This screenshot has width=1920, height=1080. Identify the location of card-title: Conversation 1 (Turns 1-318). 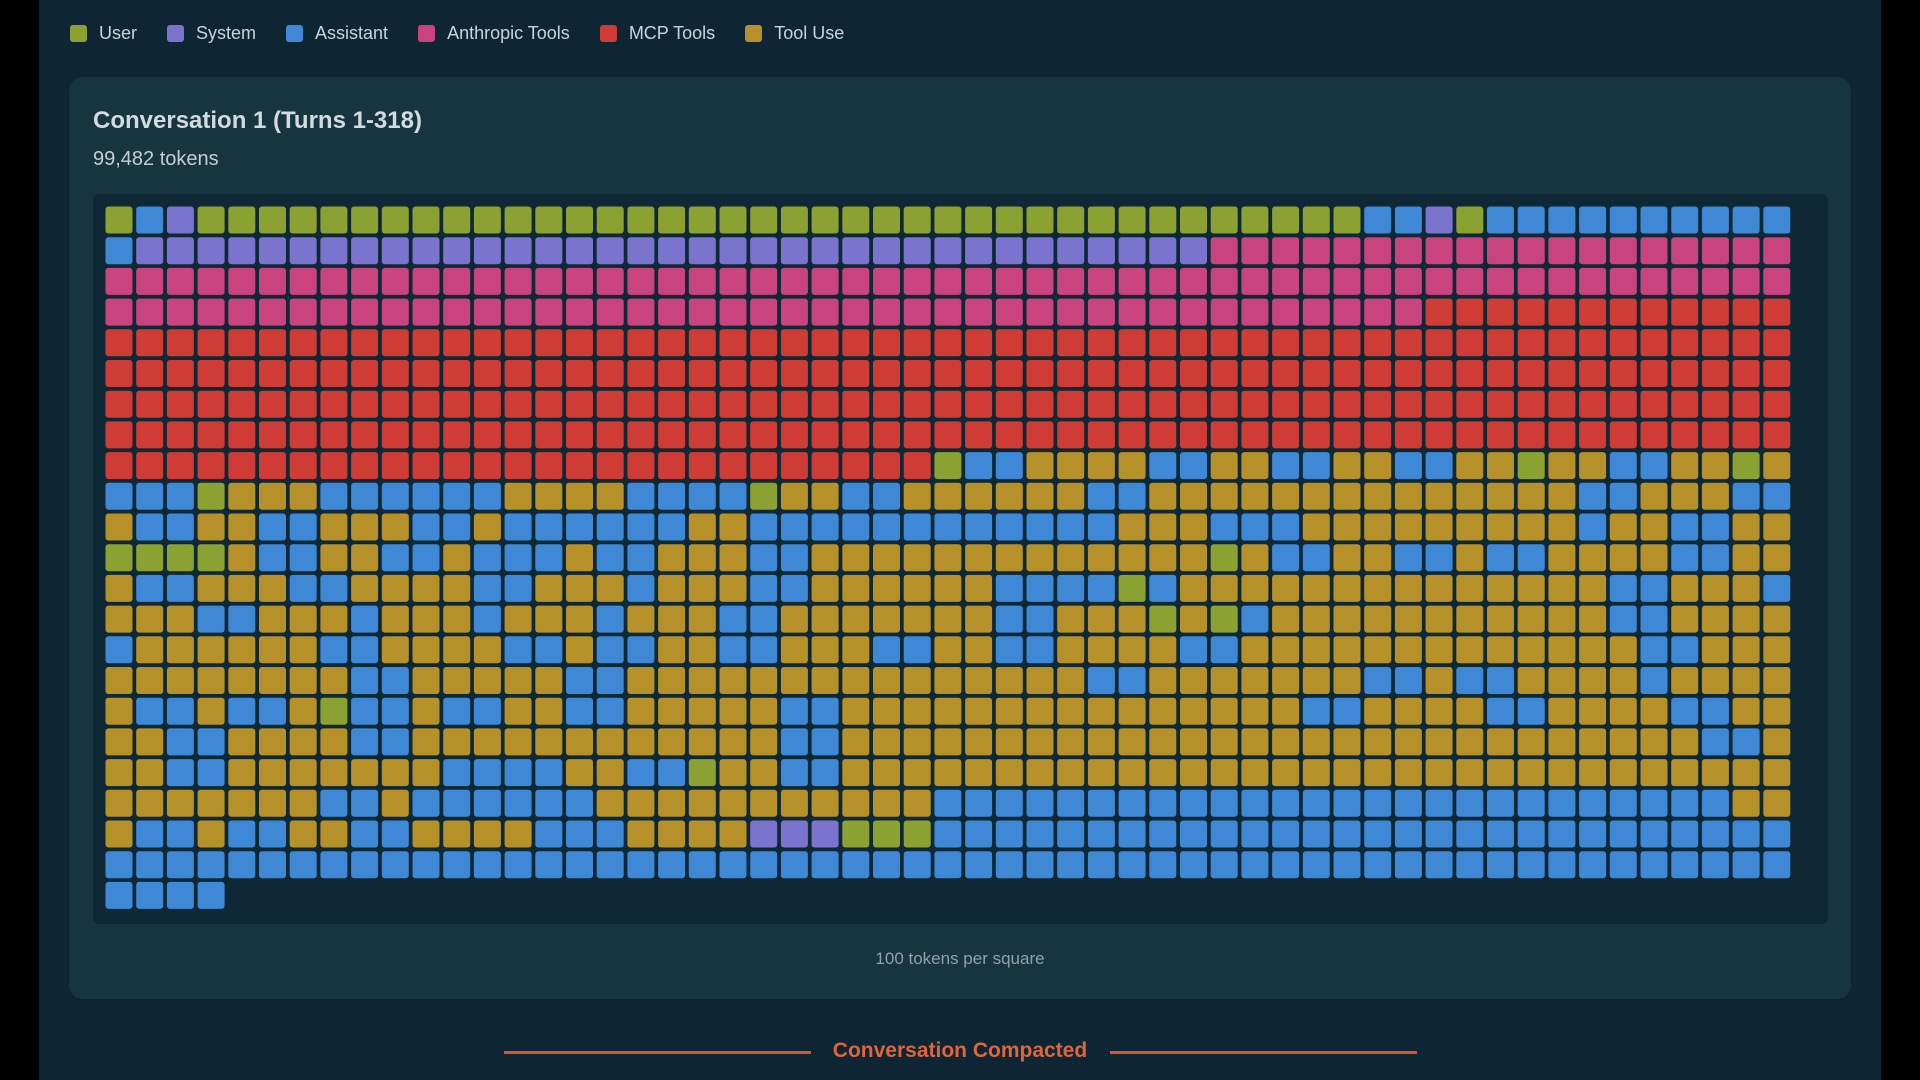
(257, 120).